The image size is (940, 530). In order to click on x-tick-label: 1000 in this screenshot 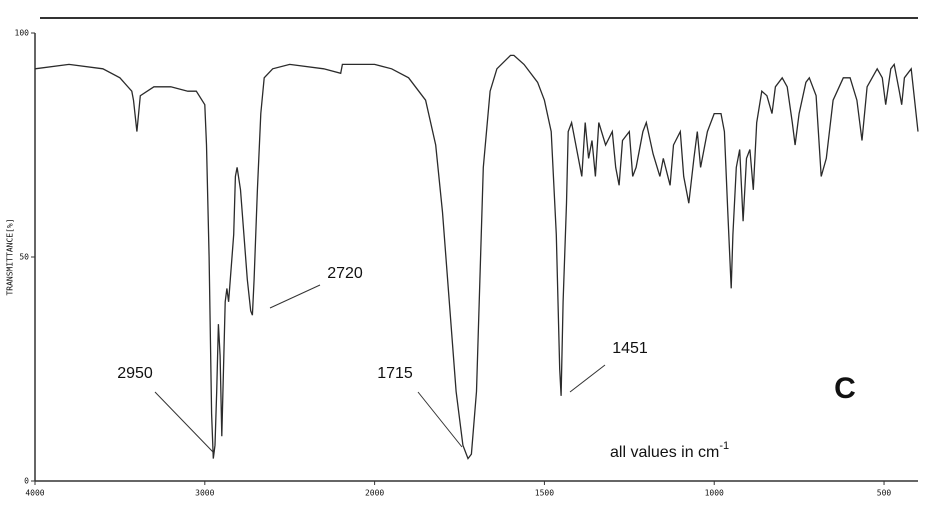, I will do `click(714, 493)`.